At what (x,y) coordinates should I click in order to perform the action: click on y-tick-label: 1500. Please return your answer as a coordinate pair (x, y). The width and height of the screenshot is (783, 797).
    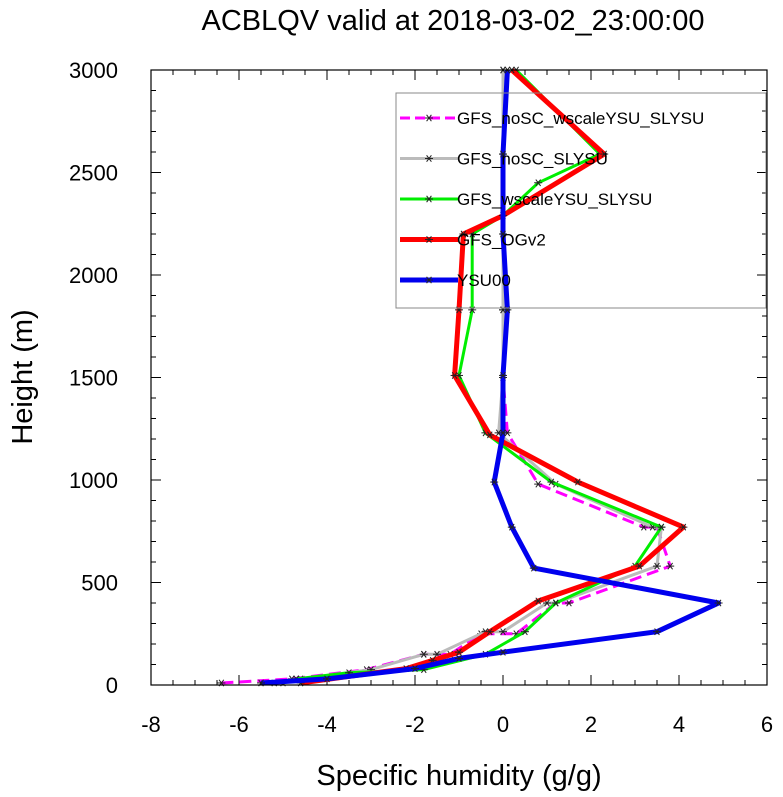
    Looking at the image, I should click on (93, 378).